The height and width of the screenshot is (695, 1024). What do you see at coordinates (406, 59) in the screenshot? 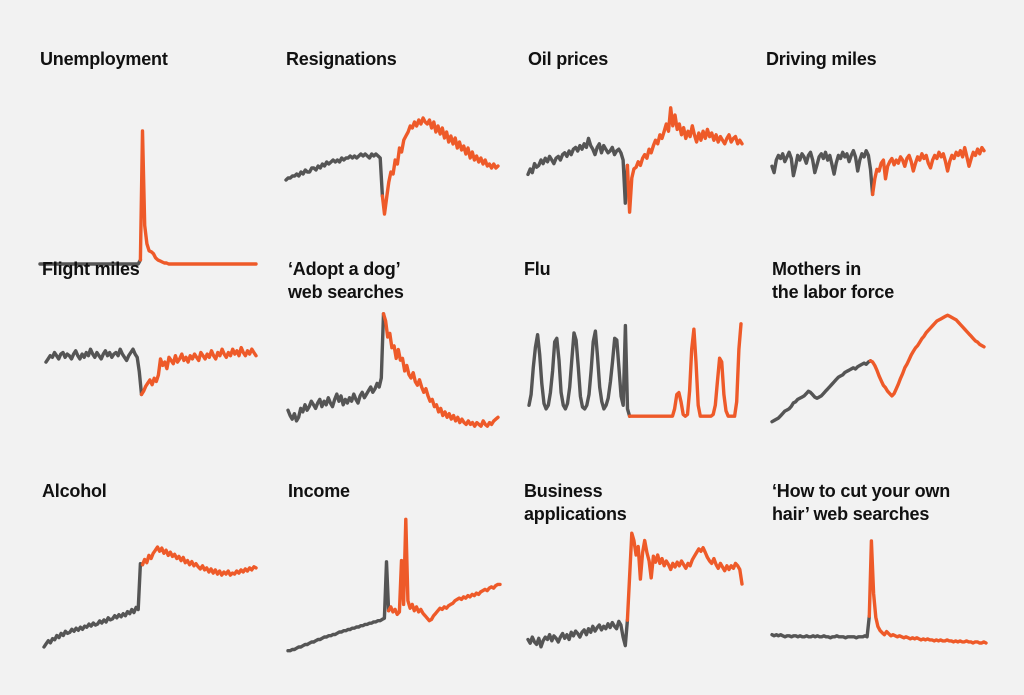
I see `panel-title: Resignations` at bounding box center [406, 59].